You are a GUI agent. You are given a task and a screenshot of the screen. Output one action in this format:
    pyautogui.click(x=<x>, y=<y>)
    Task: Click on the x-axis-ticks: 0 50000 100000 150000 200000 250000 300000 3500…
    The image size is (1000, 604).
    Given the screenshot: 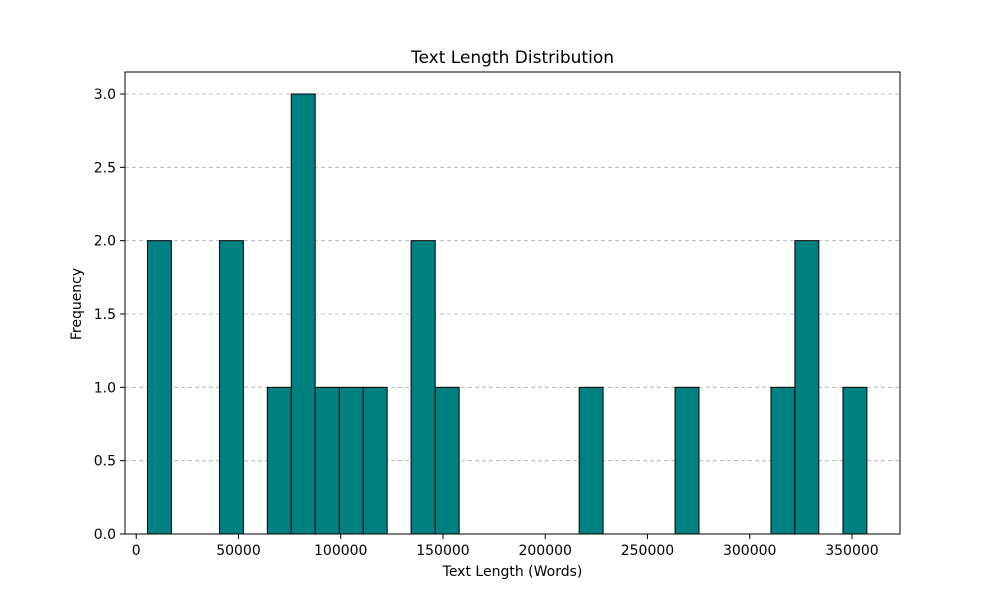 What is the action you would take?
    pyautogui.click(x=505, y=546)
    